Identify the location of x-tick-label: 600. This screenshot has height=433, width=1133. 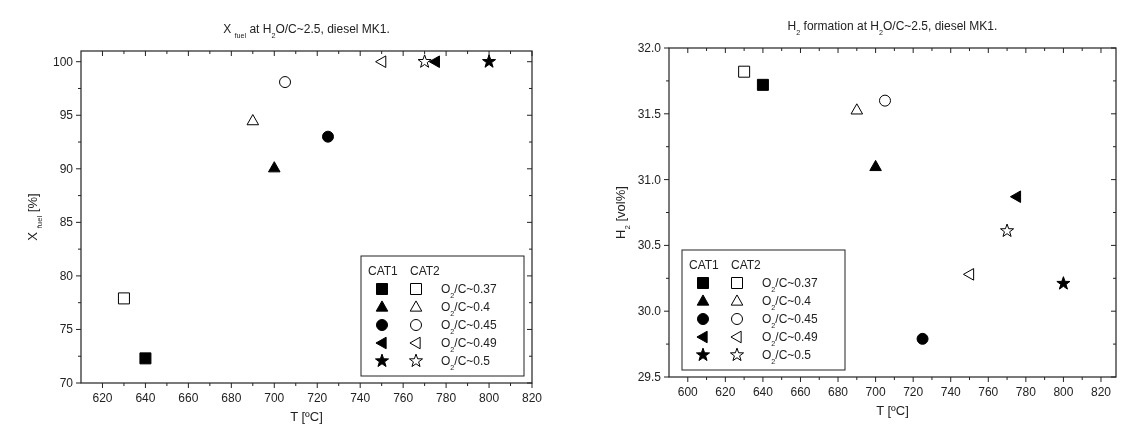
(688, 392).